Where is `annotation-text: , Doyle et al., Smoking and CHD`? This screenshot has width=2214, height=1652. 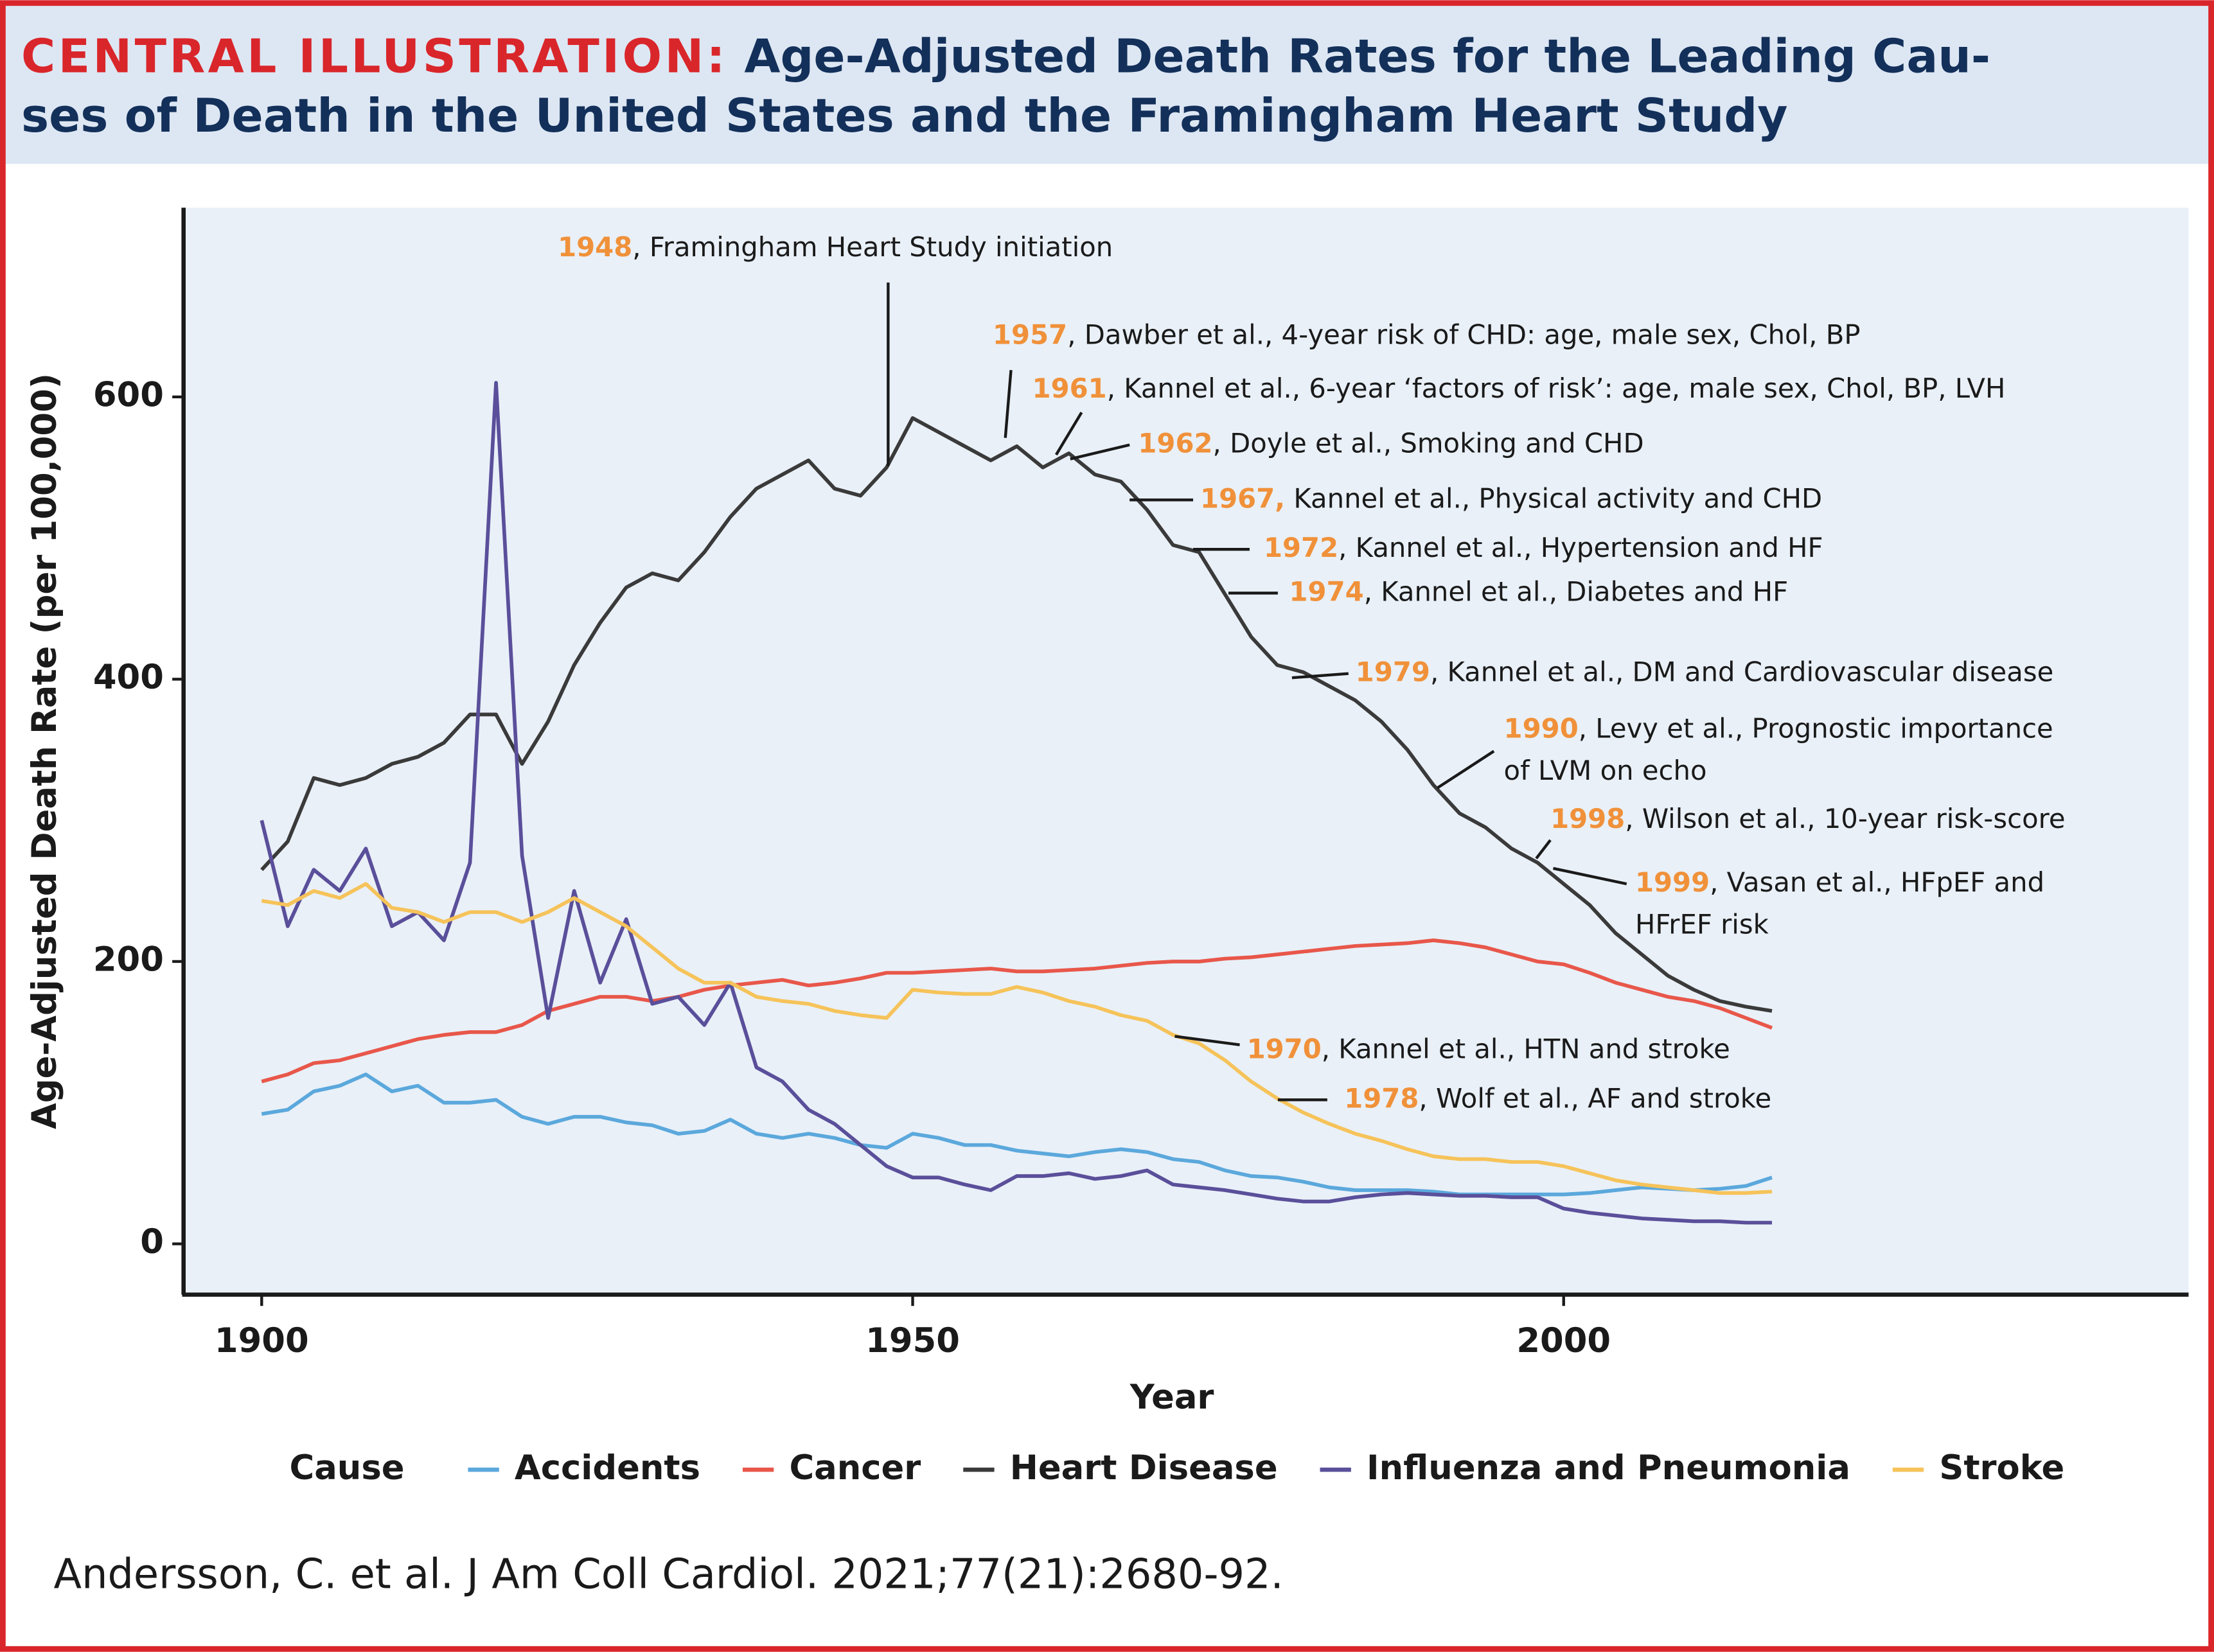 annotation-text: , Doyle et al., Smoking and CHD is located at coordinates (1429, 443).